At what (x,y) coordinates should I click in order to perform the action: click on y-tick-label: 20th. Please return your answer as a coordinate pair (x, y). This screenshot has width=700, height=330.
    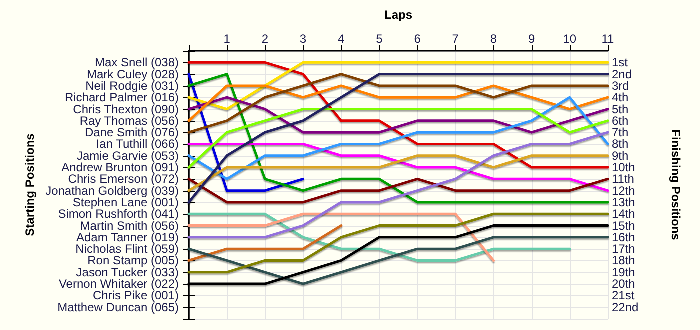
    Looking at the image, I should click on (624, 284).